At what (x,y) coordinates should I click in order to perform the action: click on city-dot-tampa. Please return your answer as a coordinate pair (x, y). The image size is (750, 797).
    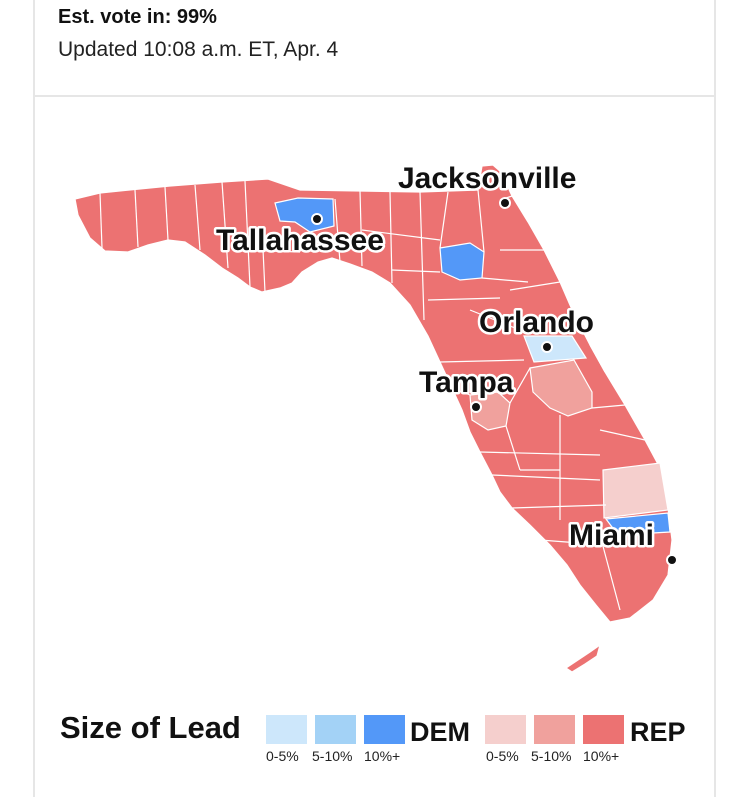
    Looking at the image, I should click on (476, 407).